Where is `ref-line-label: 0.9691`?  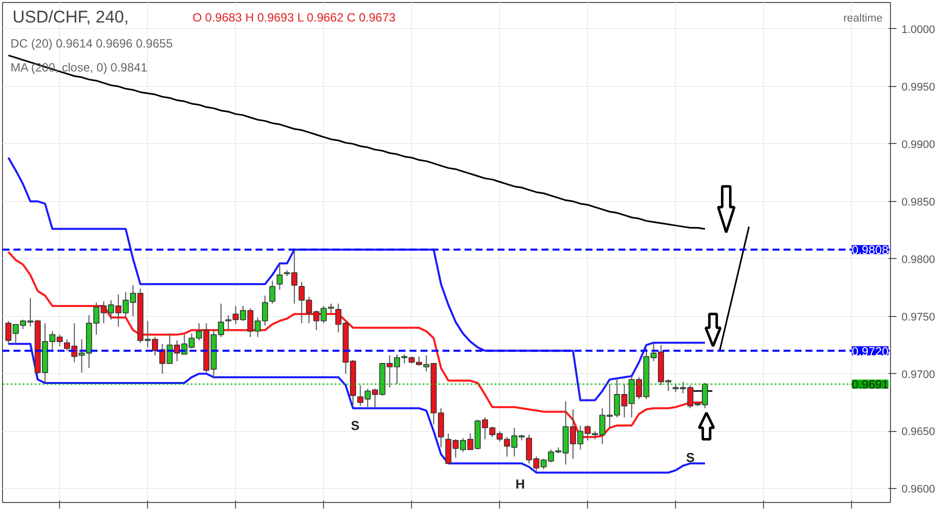
ref-line-label: 0.9691 is located at coordinates (870, 385).